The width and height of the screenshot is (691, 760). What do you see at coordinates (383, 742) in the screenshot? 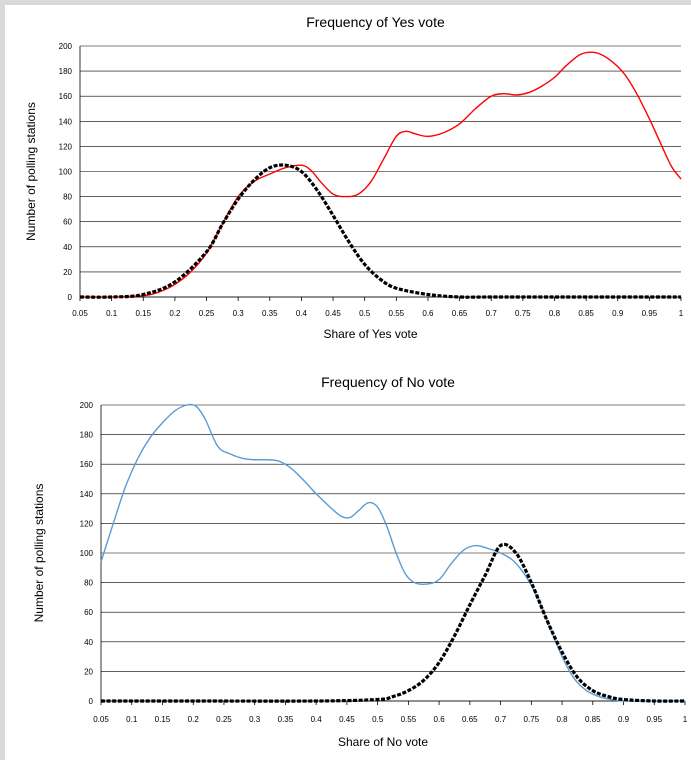
I see `x-axis-title: Share of No vote` at bounding box center [383, 742].